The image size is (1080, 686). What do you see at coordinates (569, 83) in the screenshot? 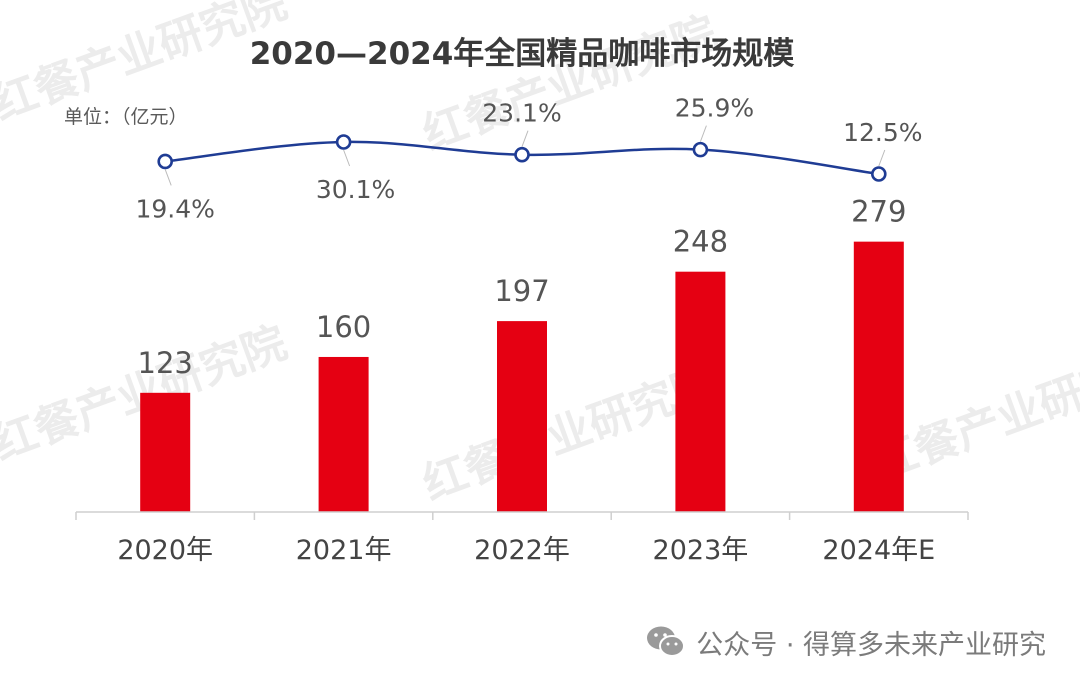
I see `watermark: 红餐产业研究院` at bounding box center [569, 83].